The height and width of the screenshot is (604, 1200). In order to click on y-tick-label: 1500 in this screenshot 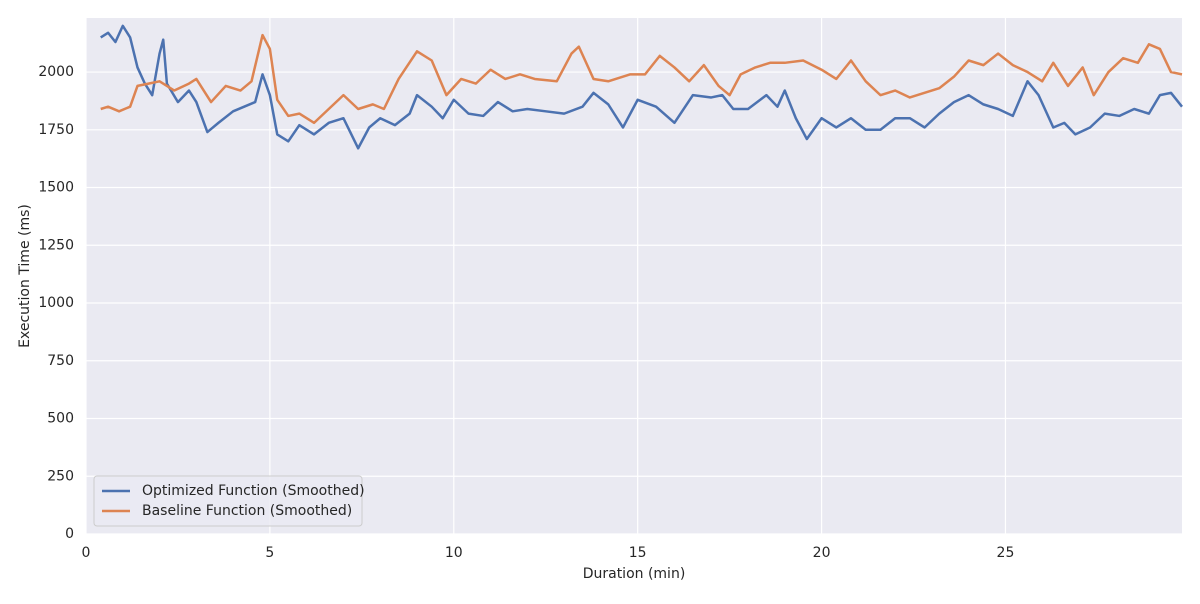, I will do `click(56, 188)`.